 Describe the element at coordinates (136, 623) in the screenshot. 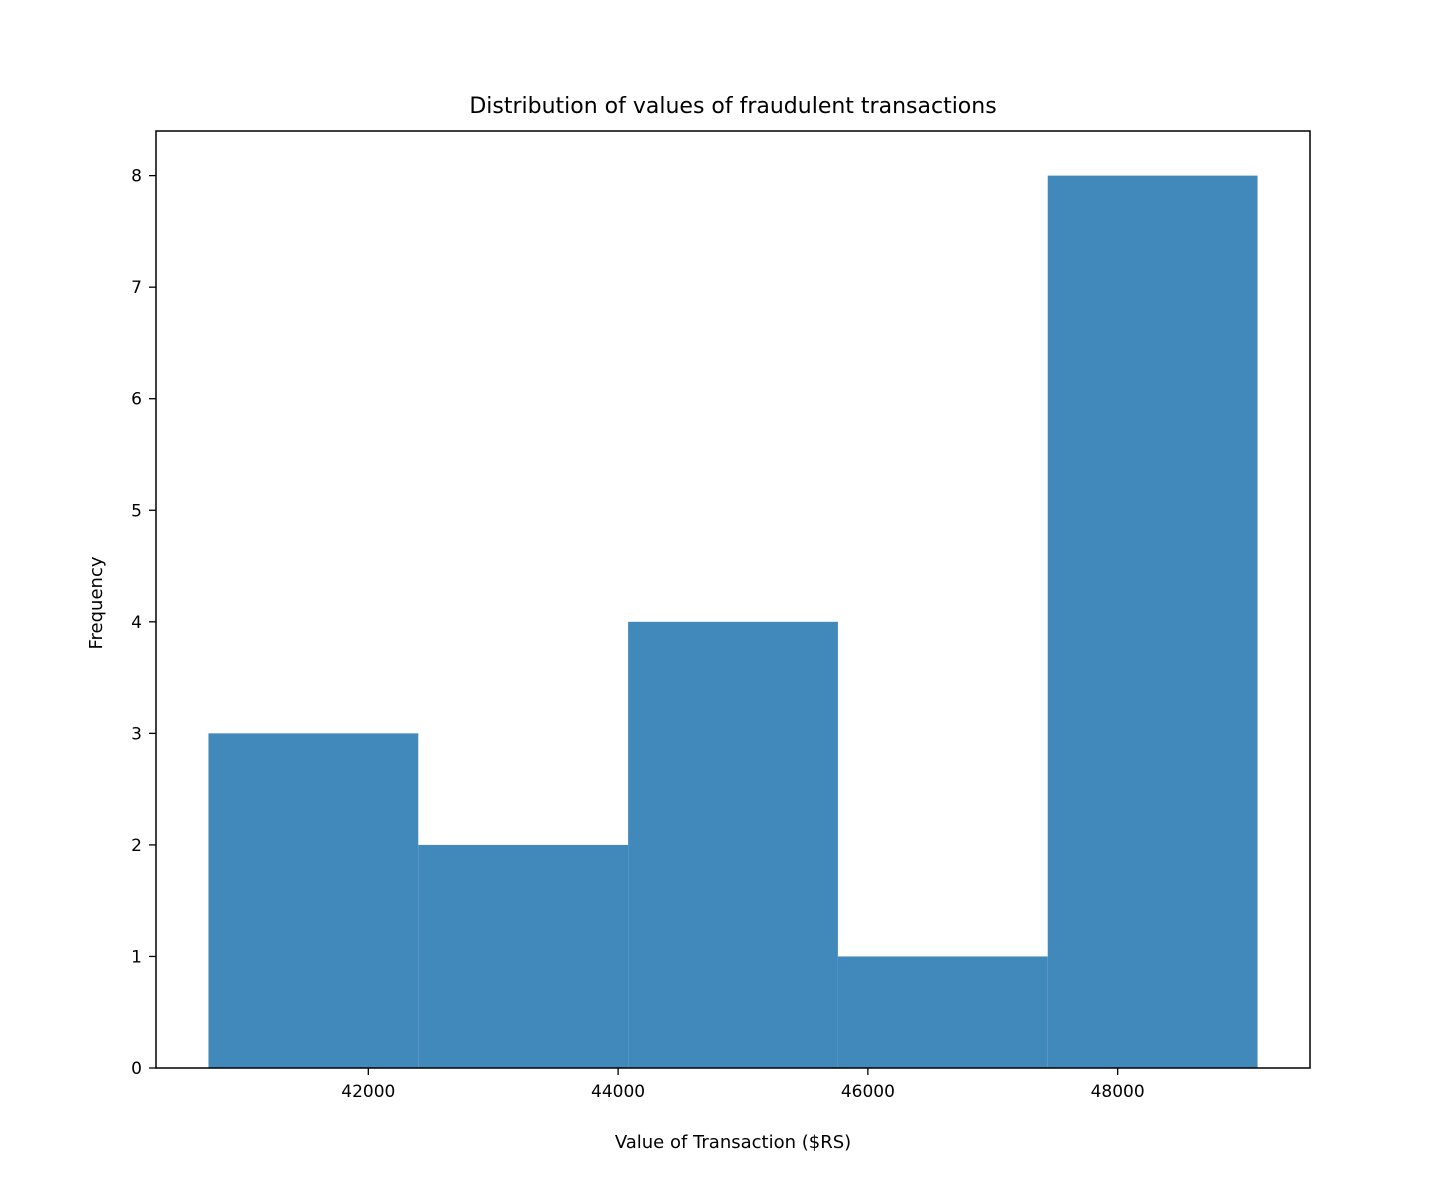

I see `y-tick-label-5: 4` at that location.